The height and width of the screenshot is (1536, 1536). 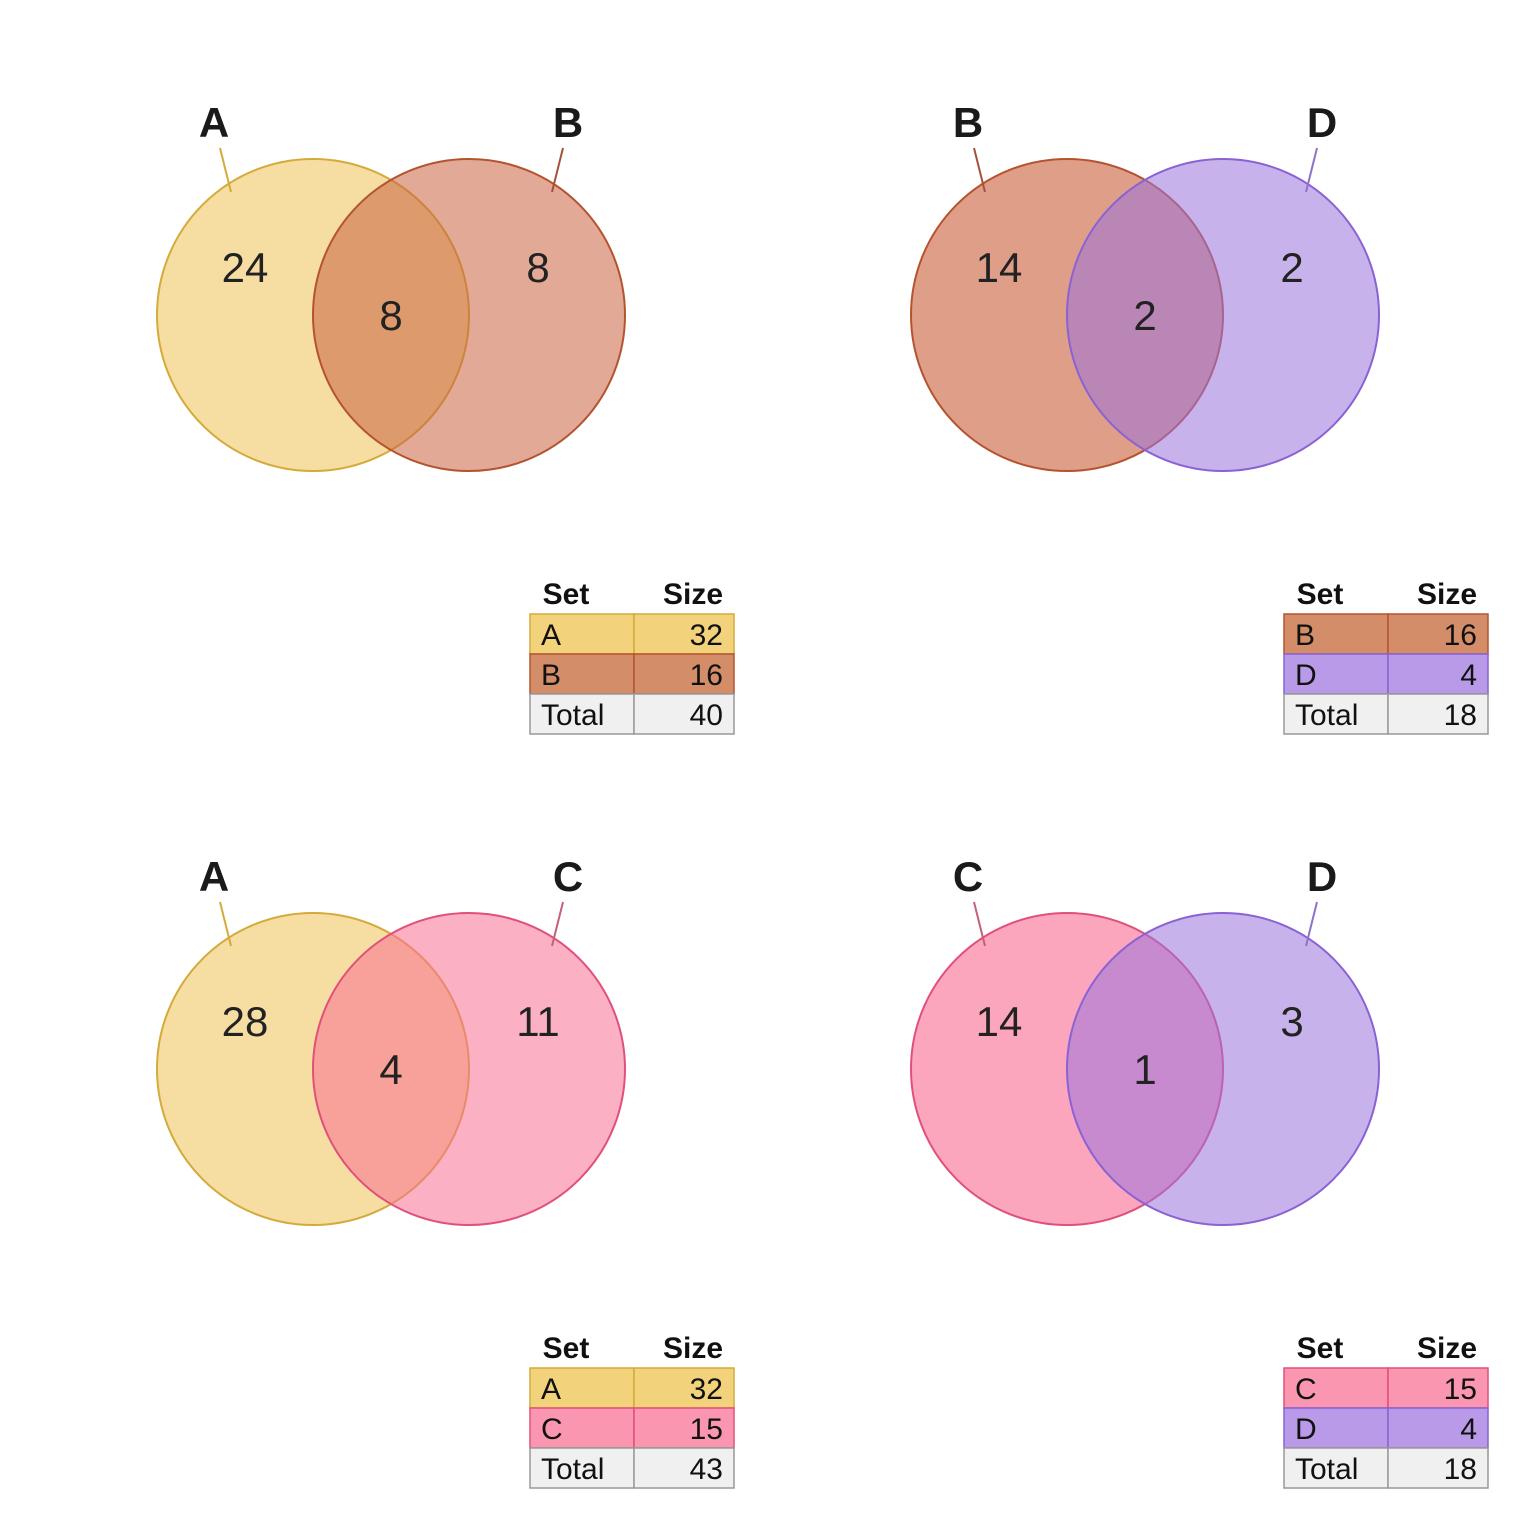 I want to click on region-count-right: 8, so click(x=537, y=267).